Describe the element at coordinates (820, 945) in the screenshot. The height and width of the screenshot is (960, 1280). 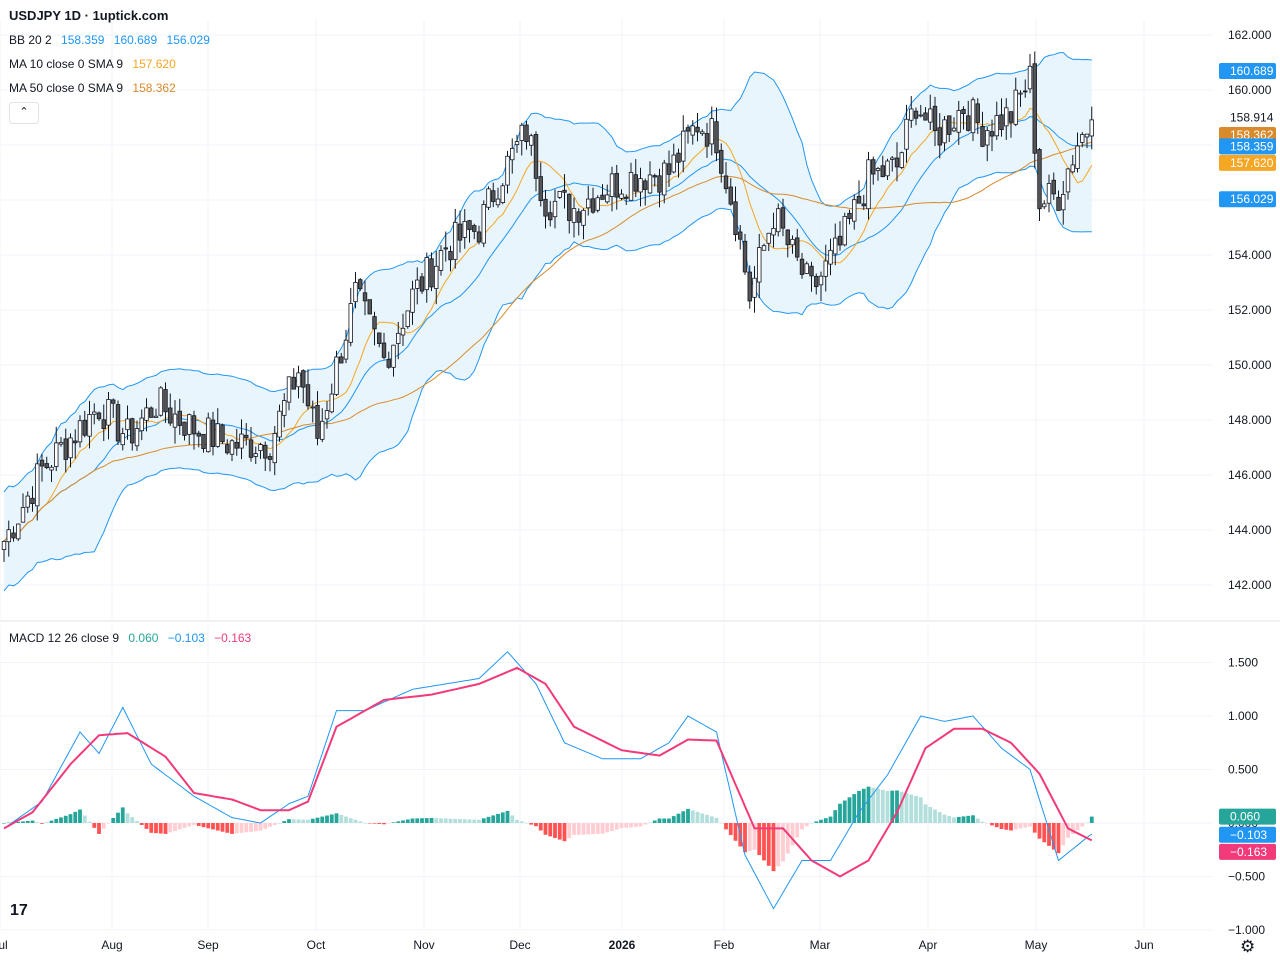
I see `time-axis-tick-label: Mar` at that location.